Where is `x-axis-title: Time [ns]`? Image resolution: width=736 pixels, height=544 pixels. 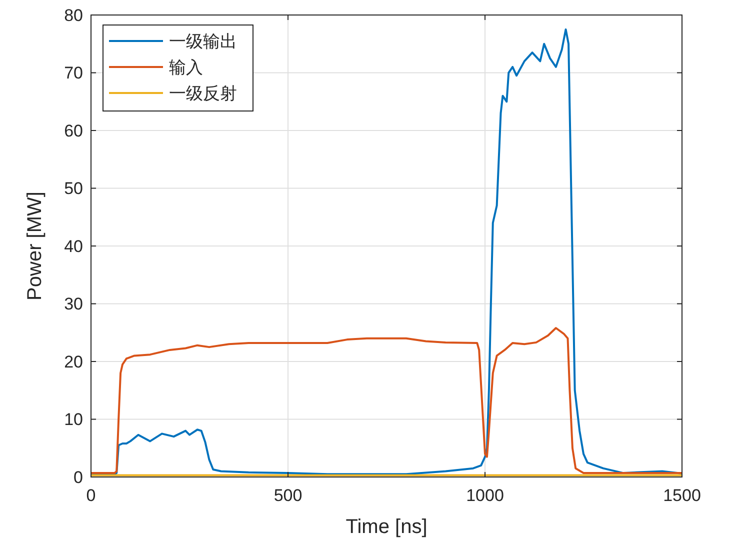 x-axis-title: Time [ns] is located at coordinates (387, 527).